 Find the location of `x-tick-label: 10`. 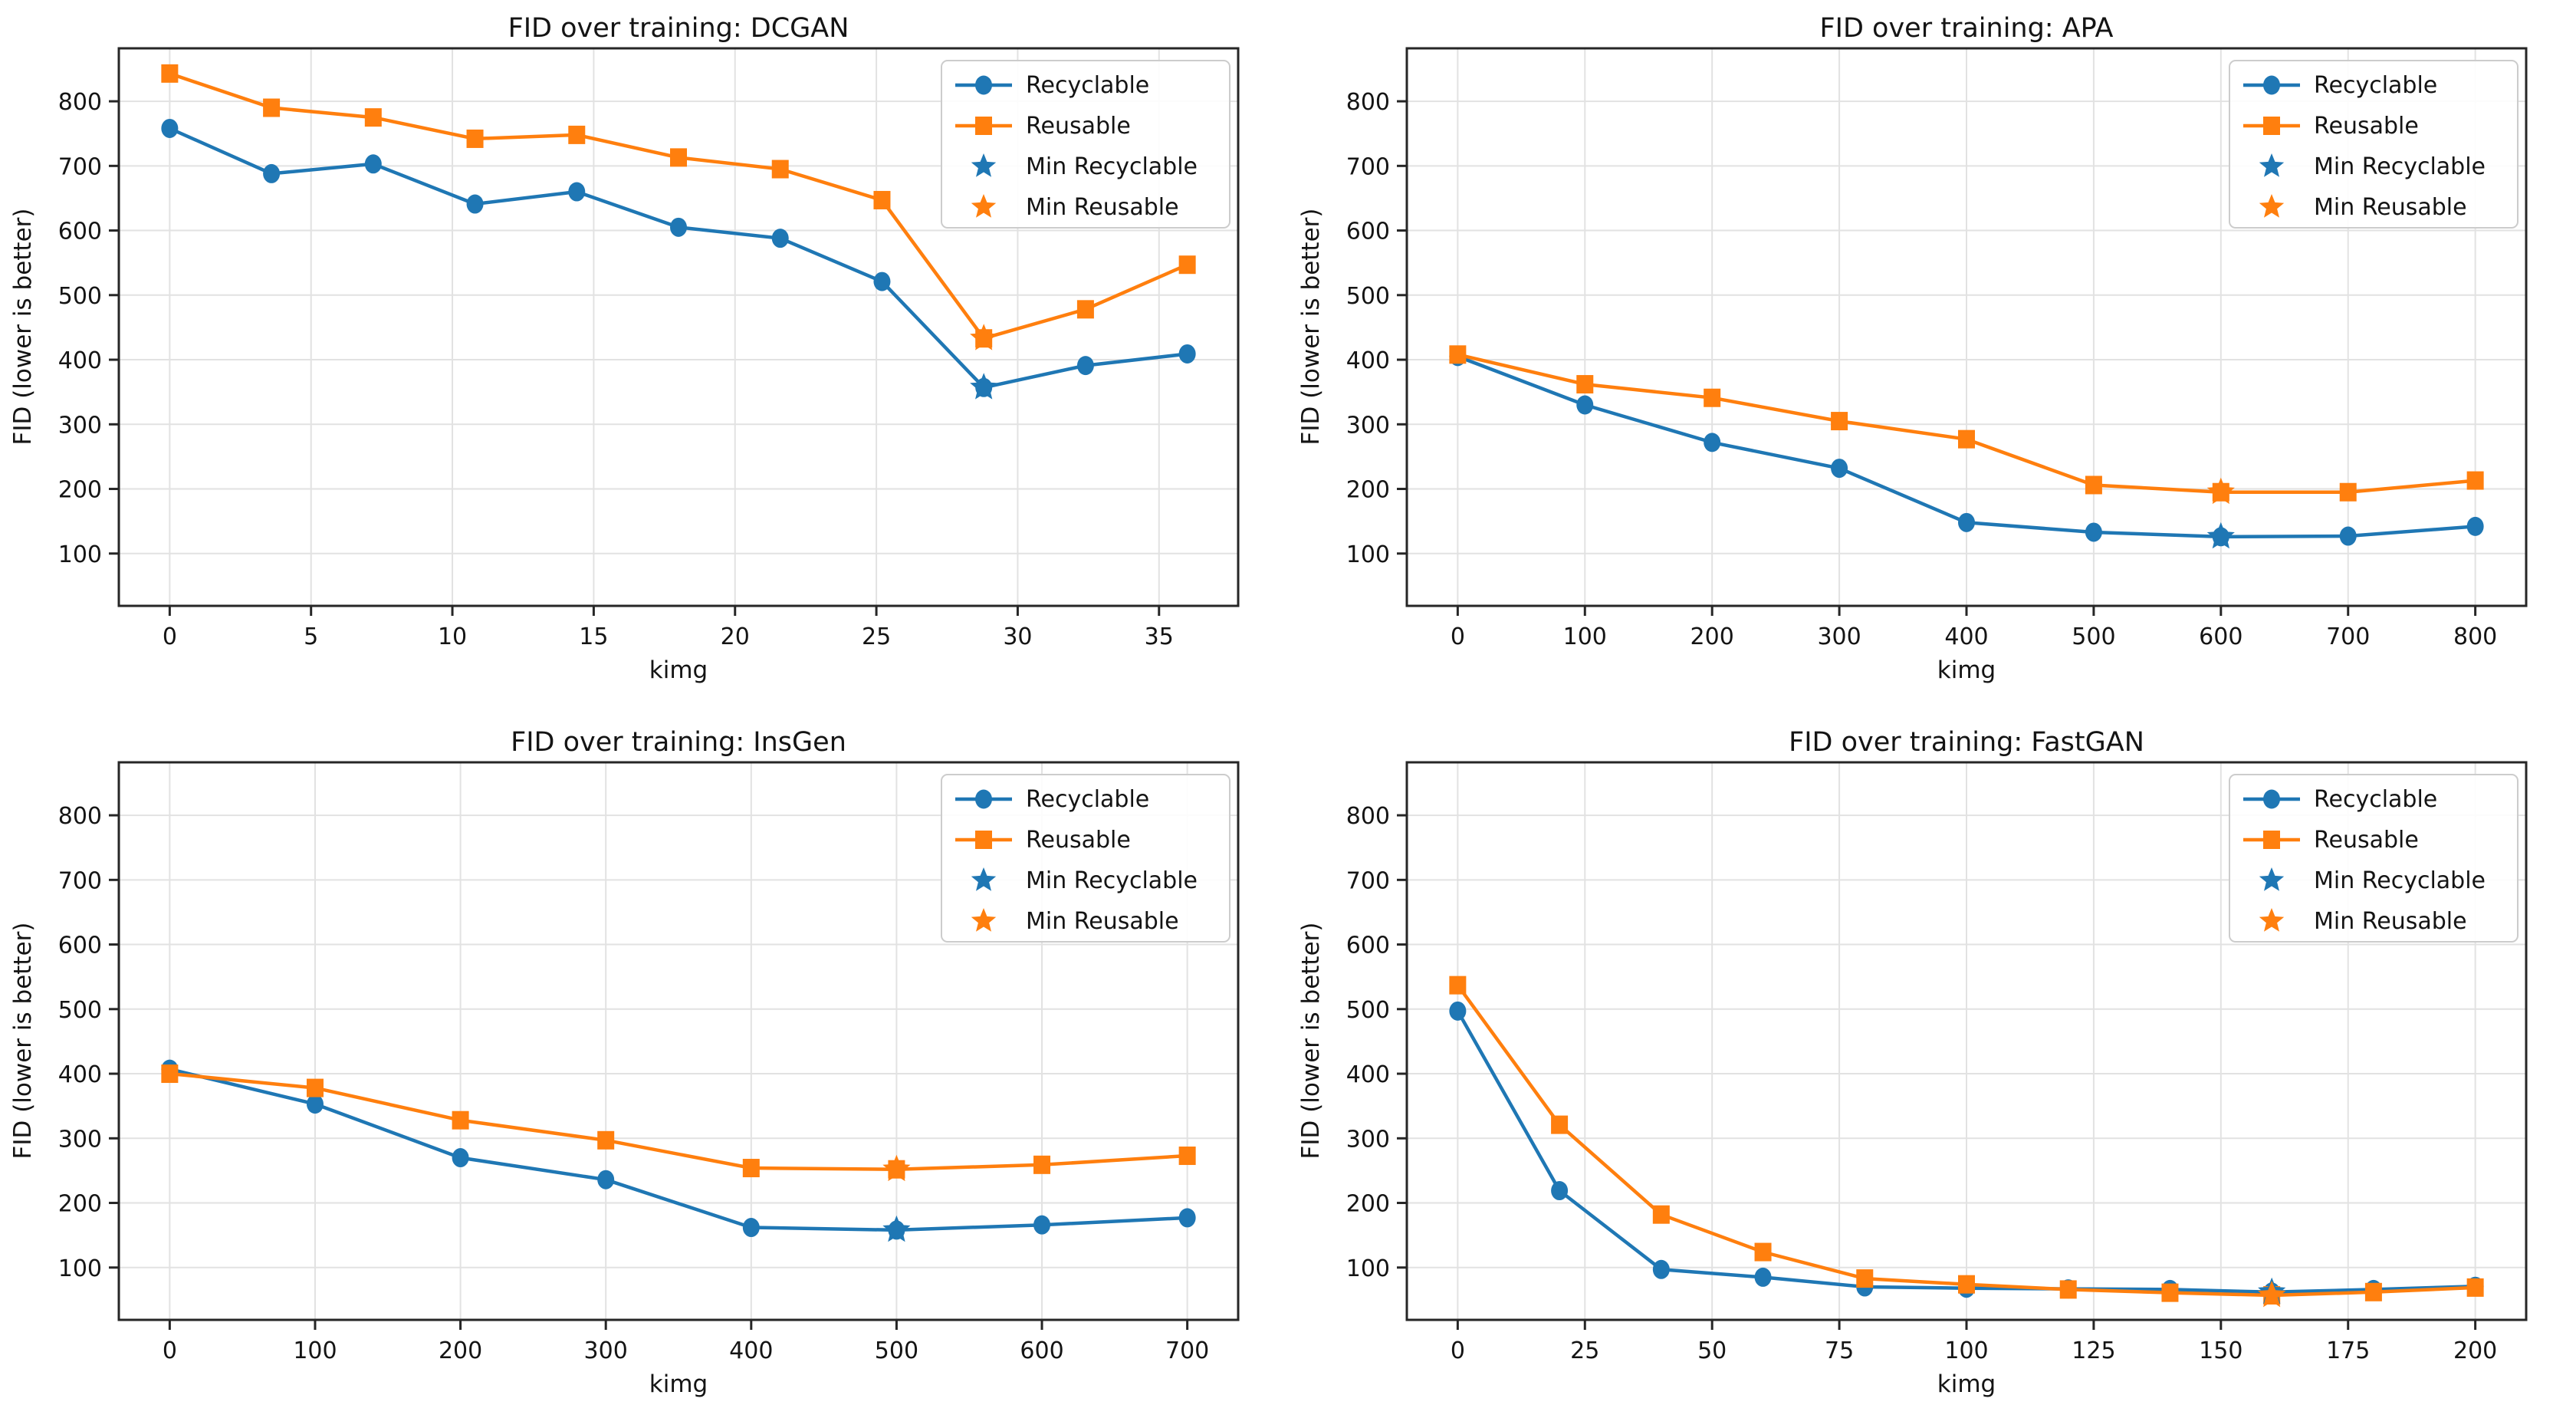

x-tick-label: 10 is located at coordinates (453, 637).